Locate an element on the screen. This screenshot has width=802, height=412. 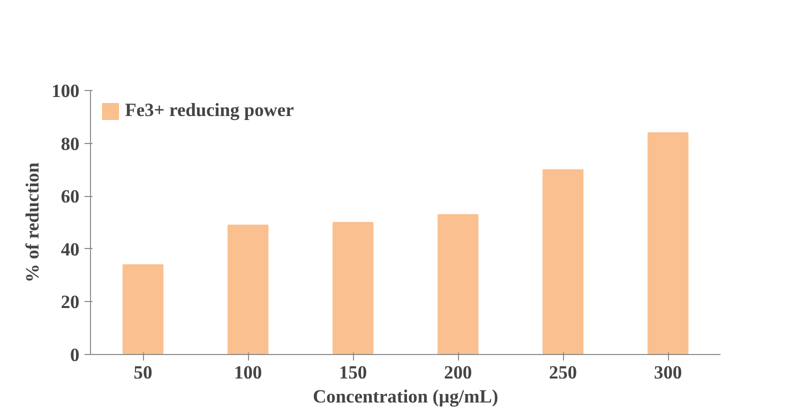
y-tick-label: 20 is located at coordinates (70, 303).